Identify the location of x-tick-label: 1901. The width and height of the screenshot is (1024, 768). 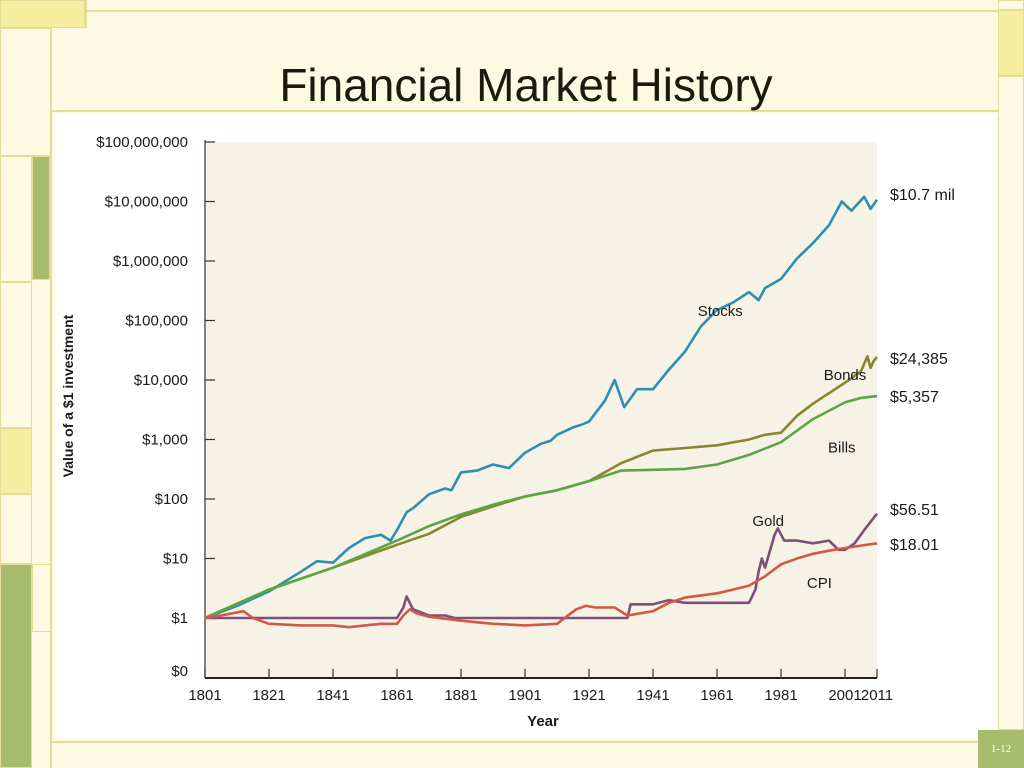
(524, 695).